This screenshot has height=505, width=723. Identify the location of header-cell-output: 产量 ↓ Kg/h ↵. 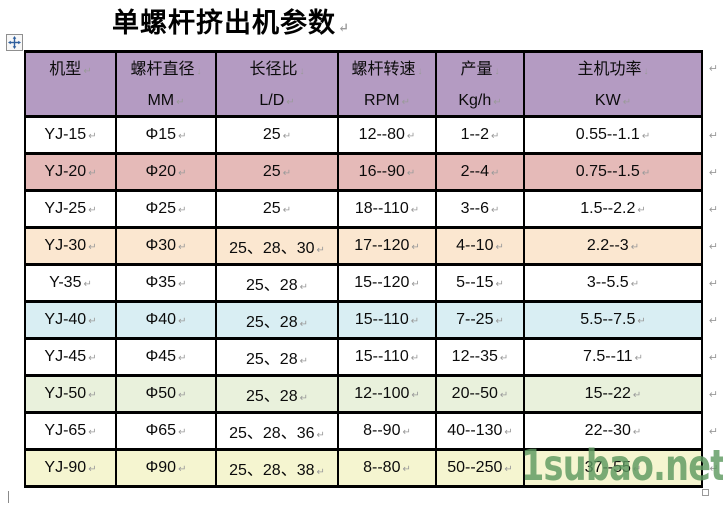
(480, 84).